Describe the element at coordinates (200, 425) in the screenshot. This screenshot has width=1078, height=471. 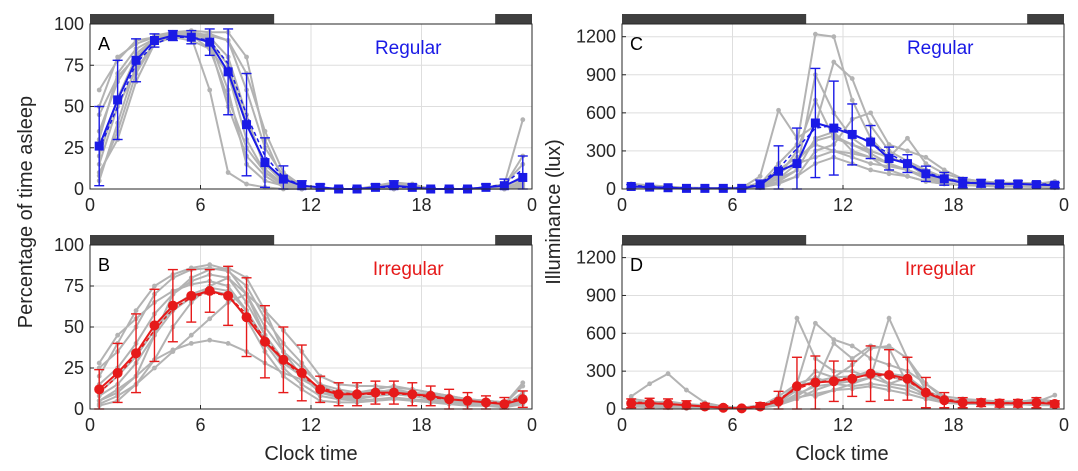
I see `panel-b-x-tick-label: 6` at that location.